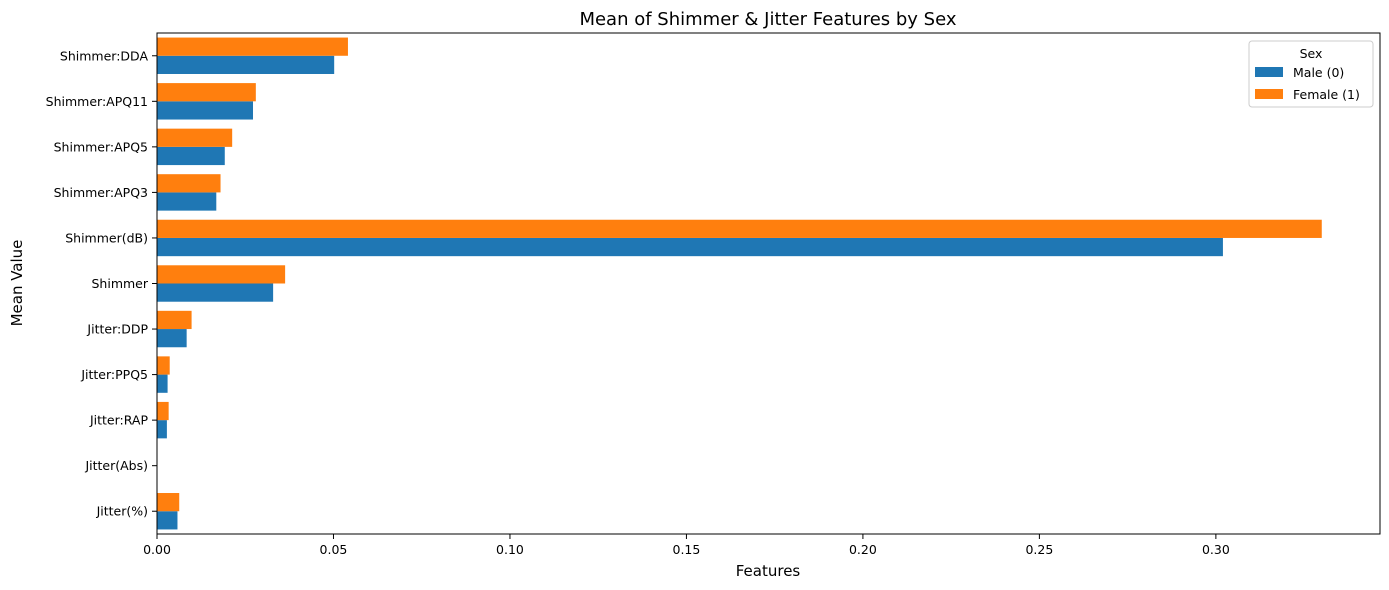  What do you see at coordinates (1269, 94) in the screenshot?
I see `legend-swatch-female` at bounding box center [1269, 94].